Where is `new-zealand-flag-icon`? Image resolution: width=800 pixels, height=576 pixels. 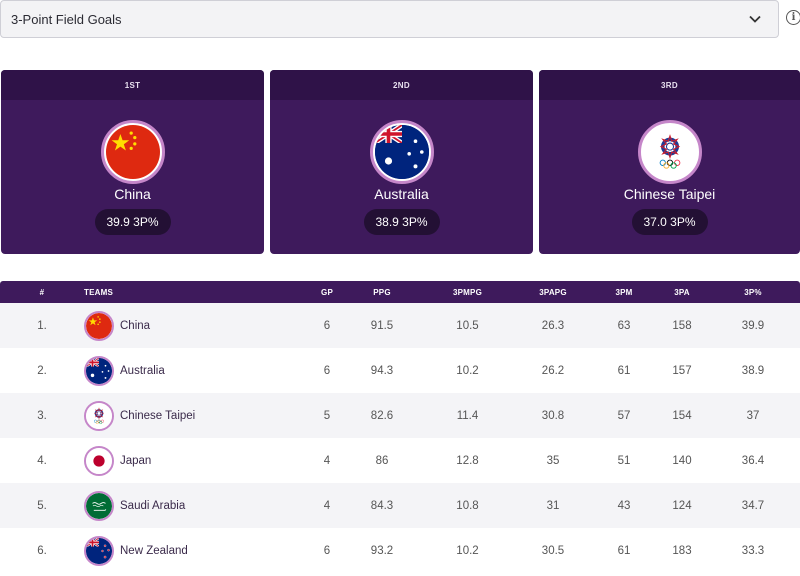
new-zealand-flag-icon is located at coordinates (99, 550).